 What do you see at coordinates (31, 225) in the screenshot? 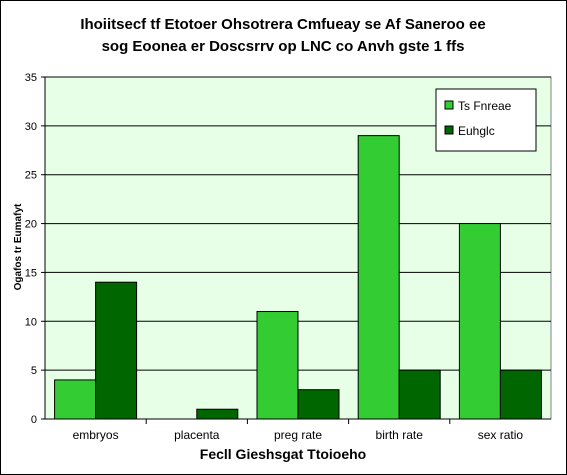
I see `y-tick-label: 20` at bounding box center [31, 225].